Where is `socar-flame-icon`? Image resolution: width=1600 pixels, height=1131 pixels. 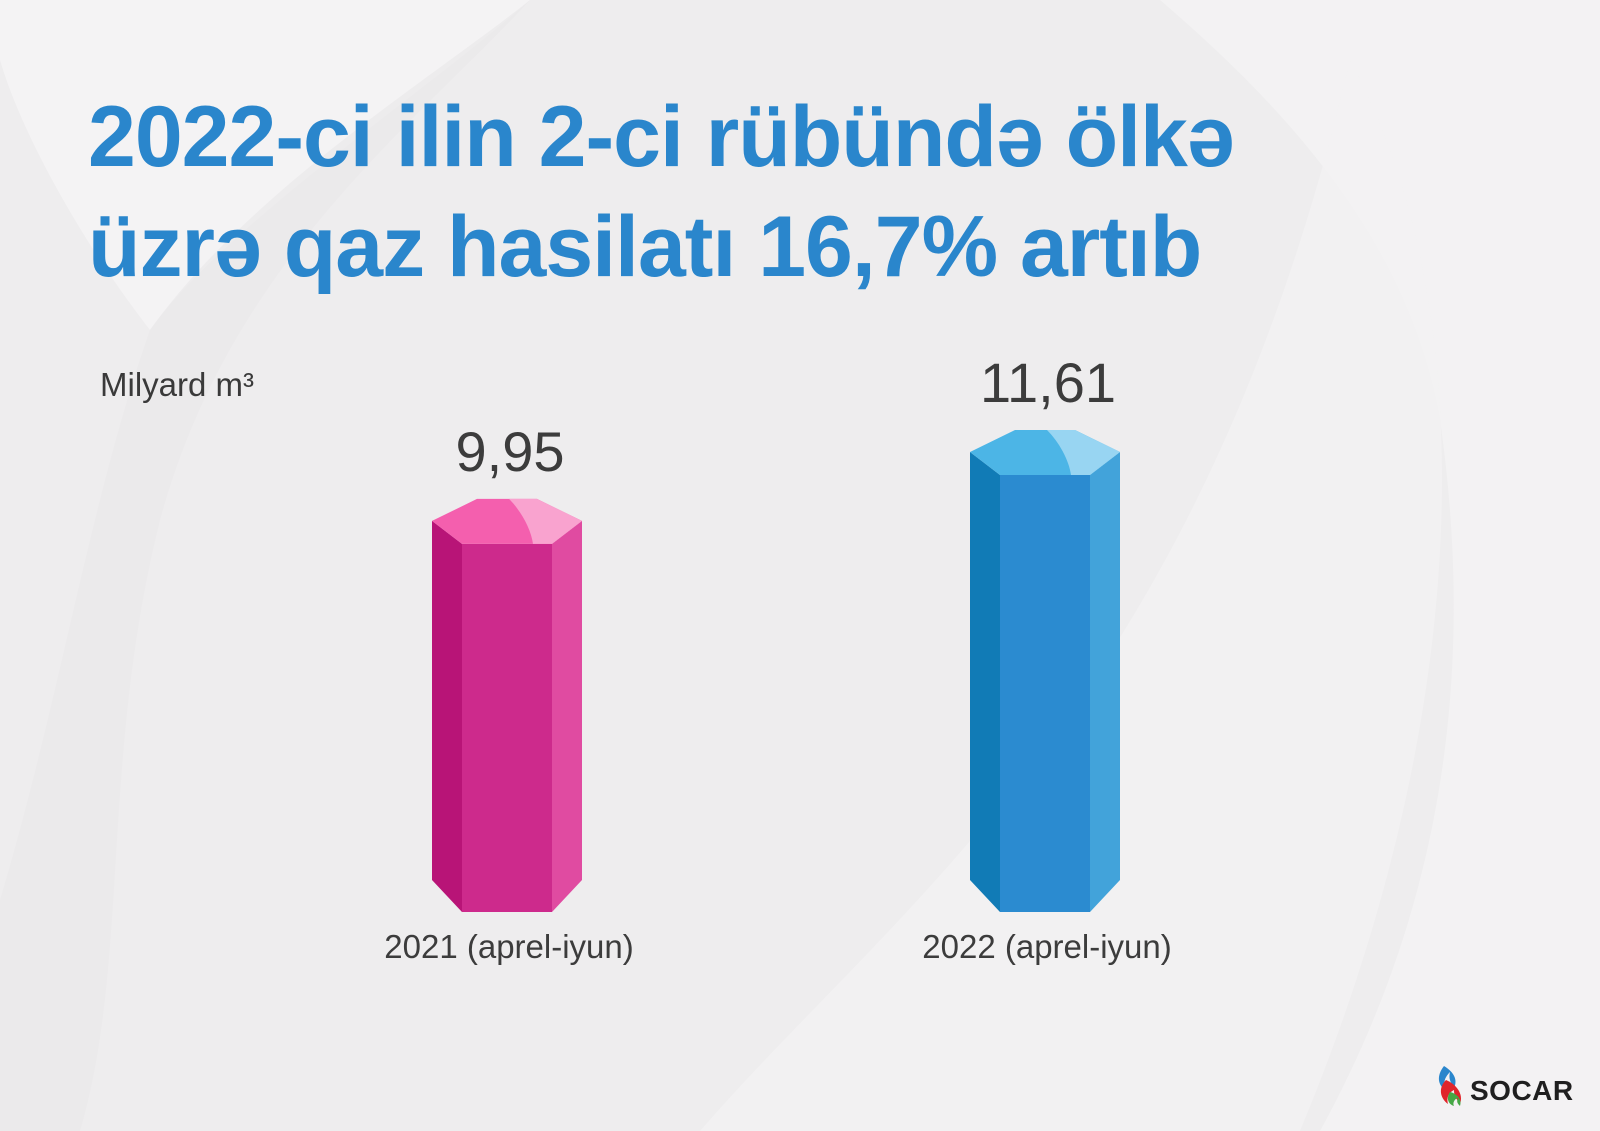
socar-flame-icon is located at coordinates (1450, 1086).